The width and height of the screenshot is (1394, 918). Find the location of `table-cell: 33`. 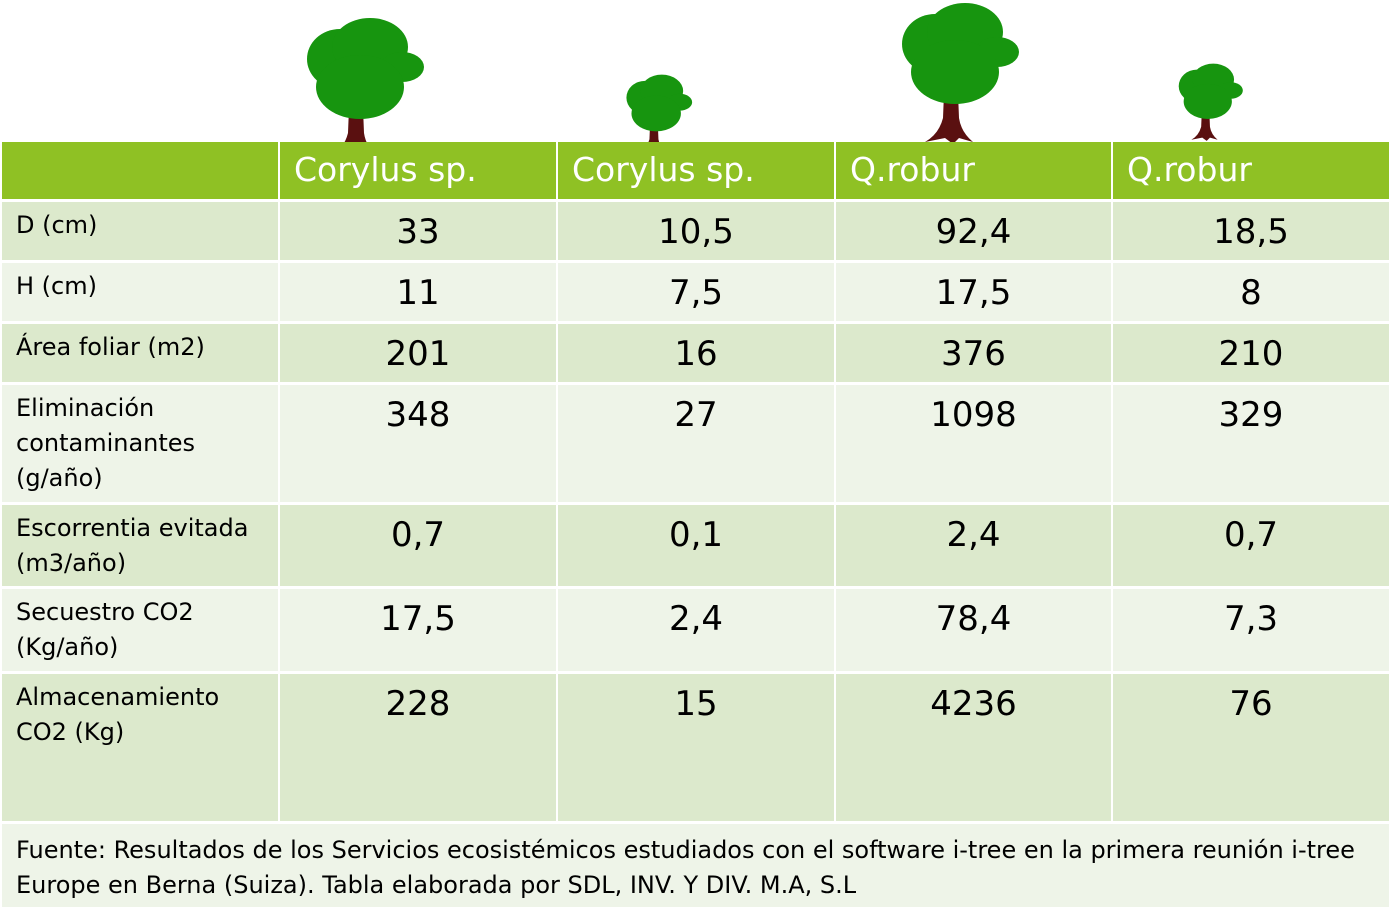

table-cell: 33 is located at coordinates (418, 231).